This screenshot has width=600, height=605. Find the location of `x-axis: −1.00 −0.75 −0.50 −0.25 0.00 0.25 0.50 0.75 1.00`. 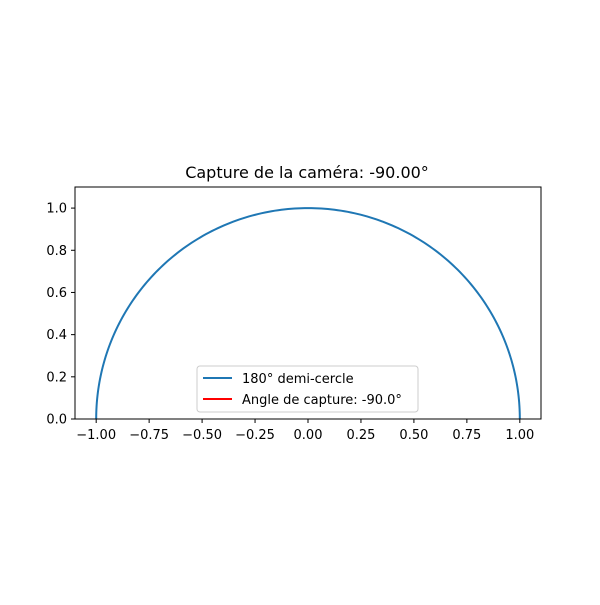

x-axis: −1.00 −0.75 −0.50 −0.25 0.00 0.25 0.50 0.75 1.00 is located at coordinates (305, 431).